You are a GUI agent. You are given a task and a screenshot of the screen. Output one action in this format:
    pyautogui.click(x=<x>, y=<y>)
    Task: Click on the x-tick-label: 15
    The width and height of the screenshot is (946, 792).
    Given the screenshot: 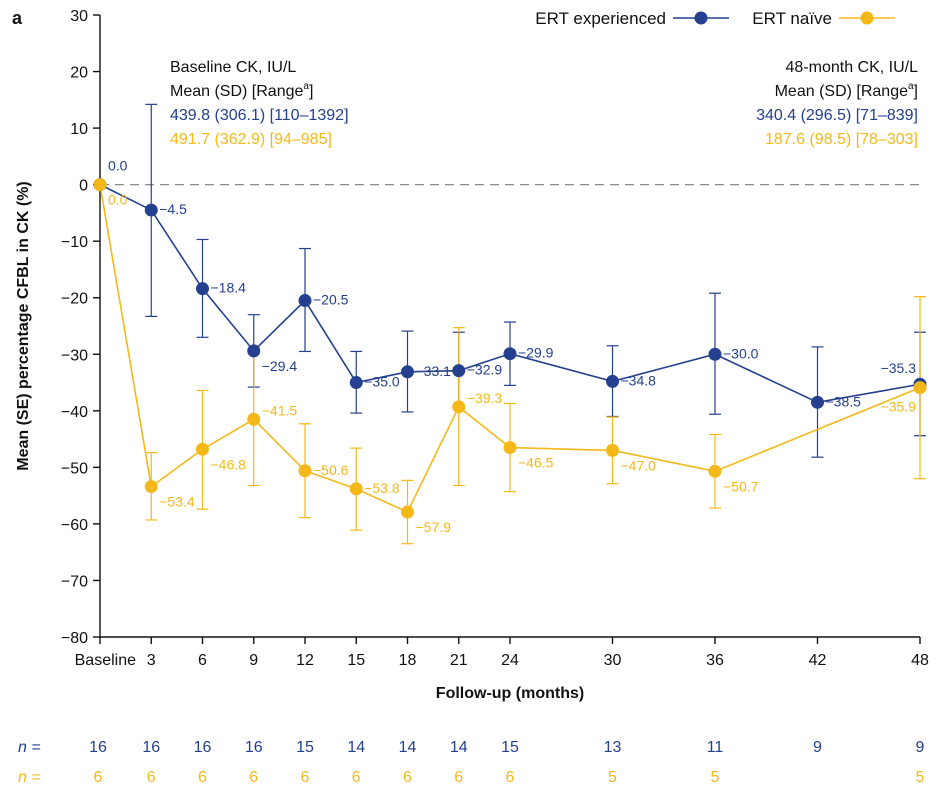 What is the action you would take?
    pyautogui.click(x=356, y=660)
    